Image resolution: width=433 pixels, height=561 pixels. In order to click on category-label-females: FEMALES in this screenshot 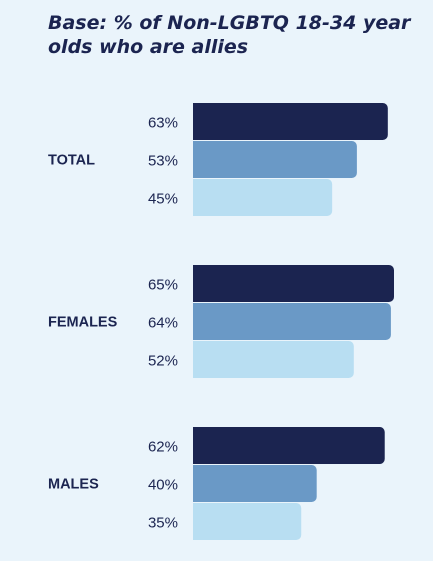, I will do `click(83, 323)`.